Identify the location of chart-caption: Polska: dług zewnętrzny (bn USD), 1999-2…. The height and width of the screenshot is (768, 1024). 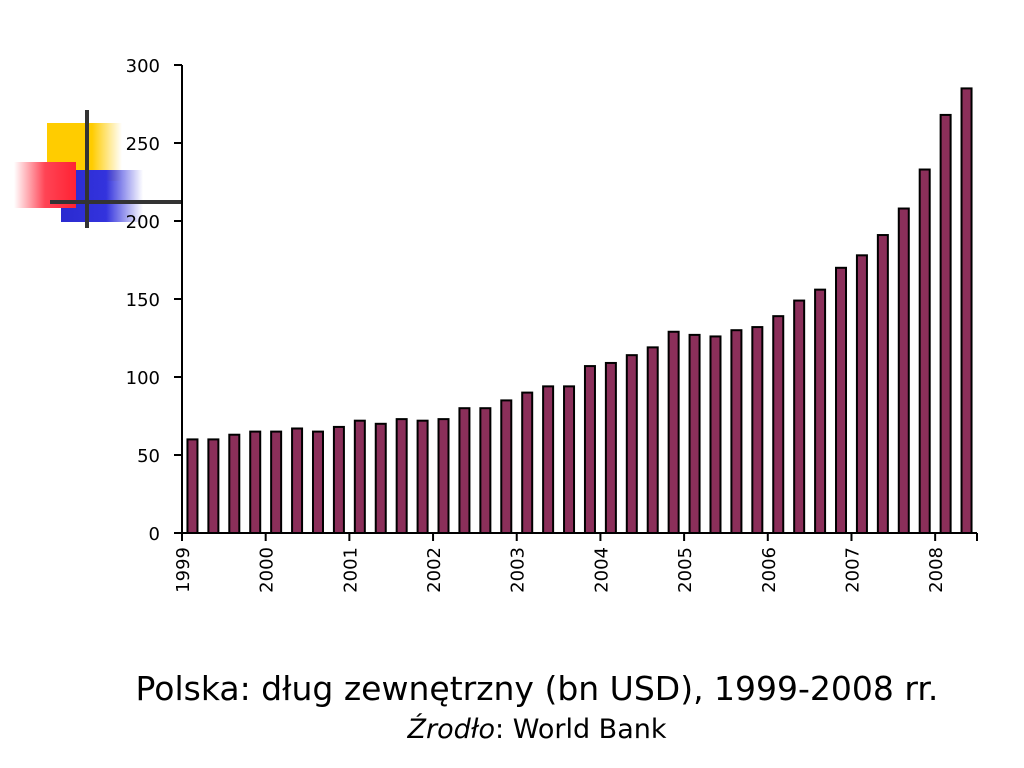
(512, 708).